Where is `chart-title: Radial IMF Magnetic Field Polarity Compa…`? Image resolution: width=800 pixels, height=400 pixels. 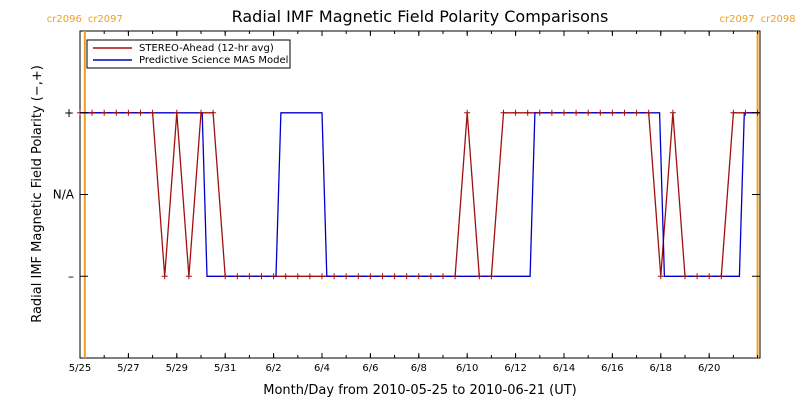 chart-title: Radial IMF Magnetic Field Polarity Compa… is located at coordinates (420, 16).